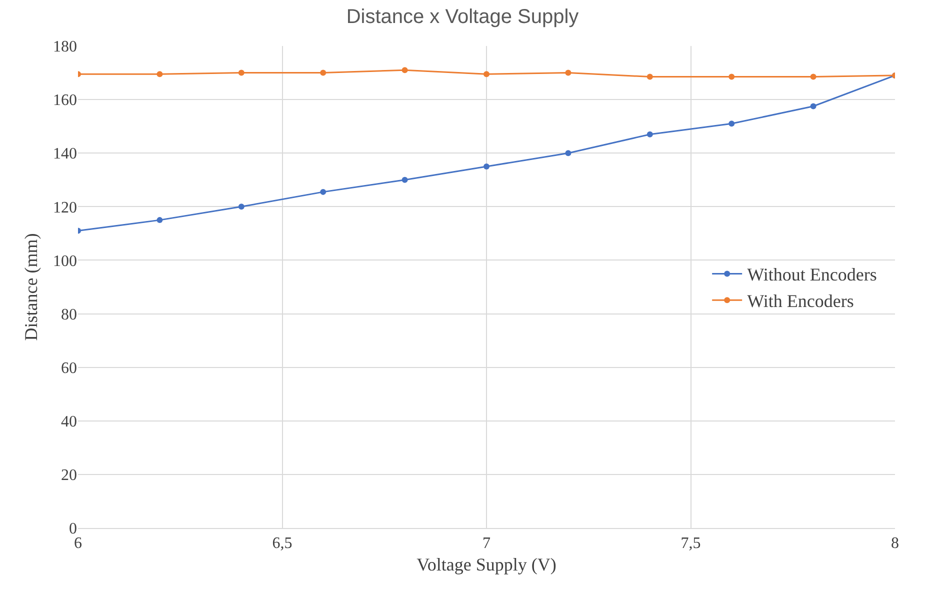 This screenshot has width=925, height=590. I want to click on line-series, so click(486, 73).